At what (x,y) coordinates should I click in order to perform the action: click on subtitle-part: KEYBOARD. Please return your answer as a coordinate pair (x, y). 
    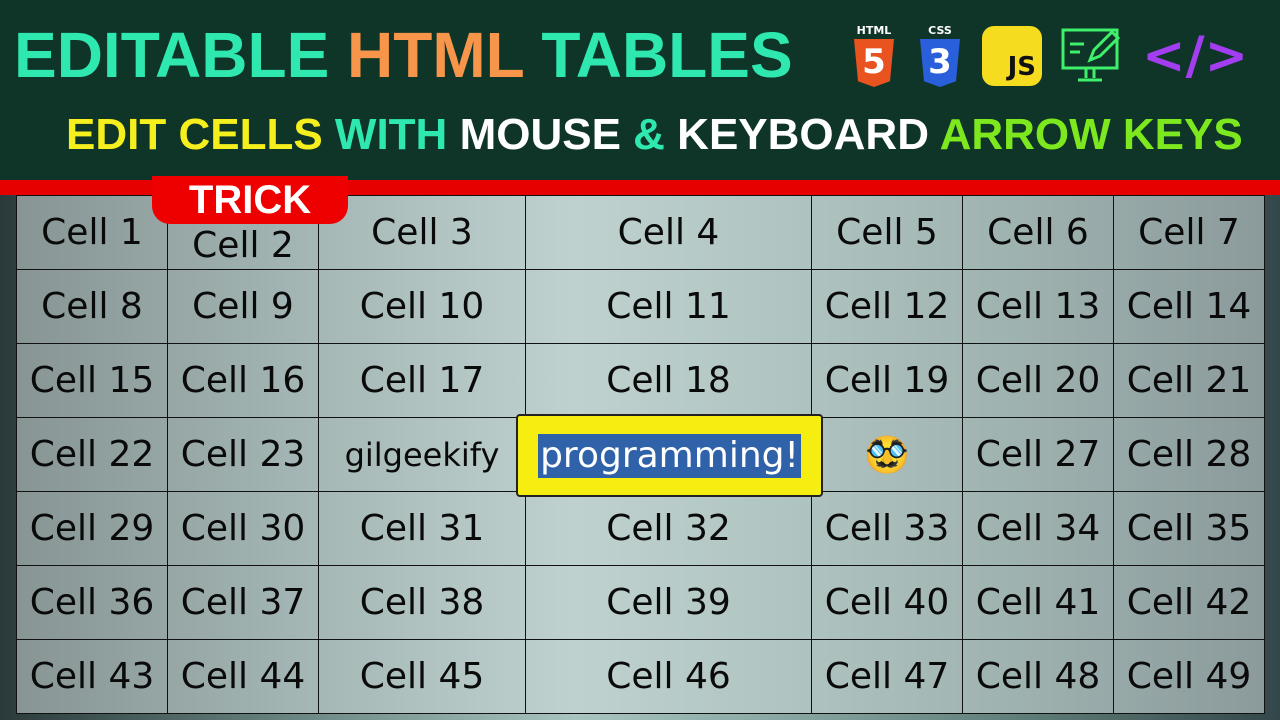
    Looking at the image, I should click on (803, 134).